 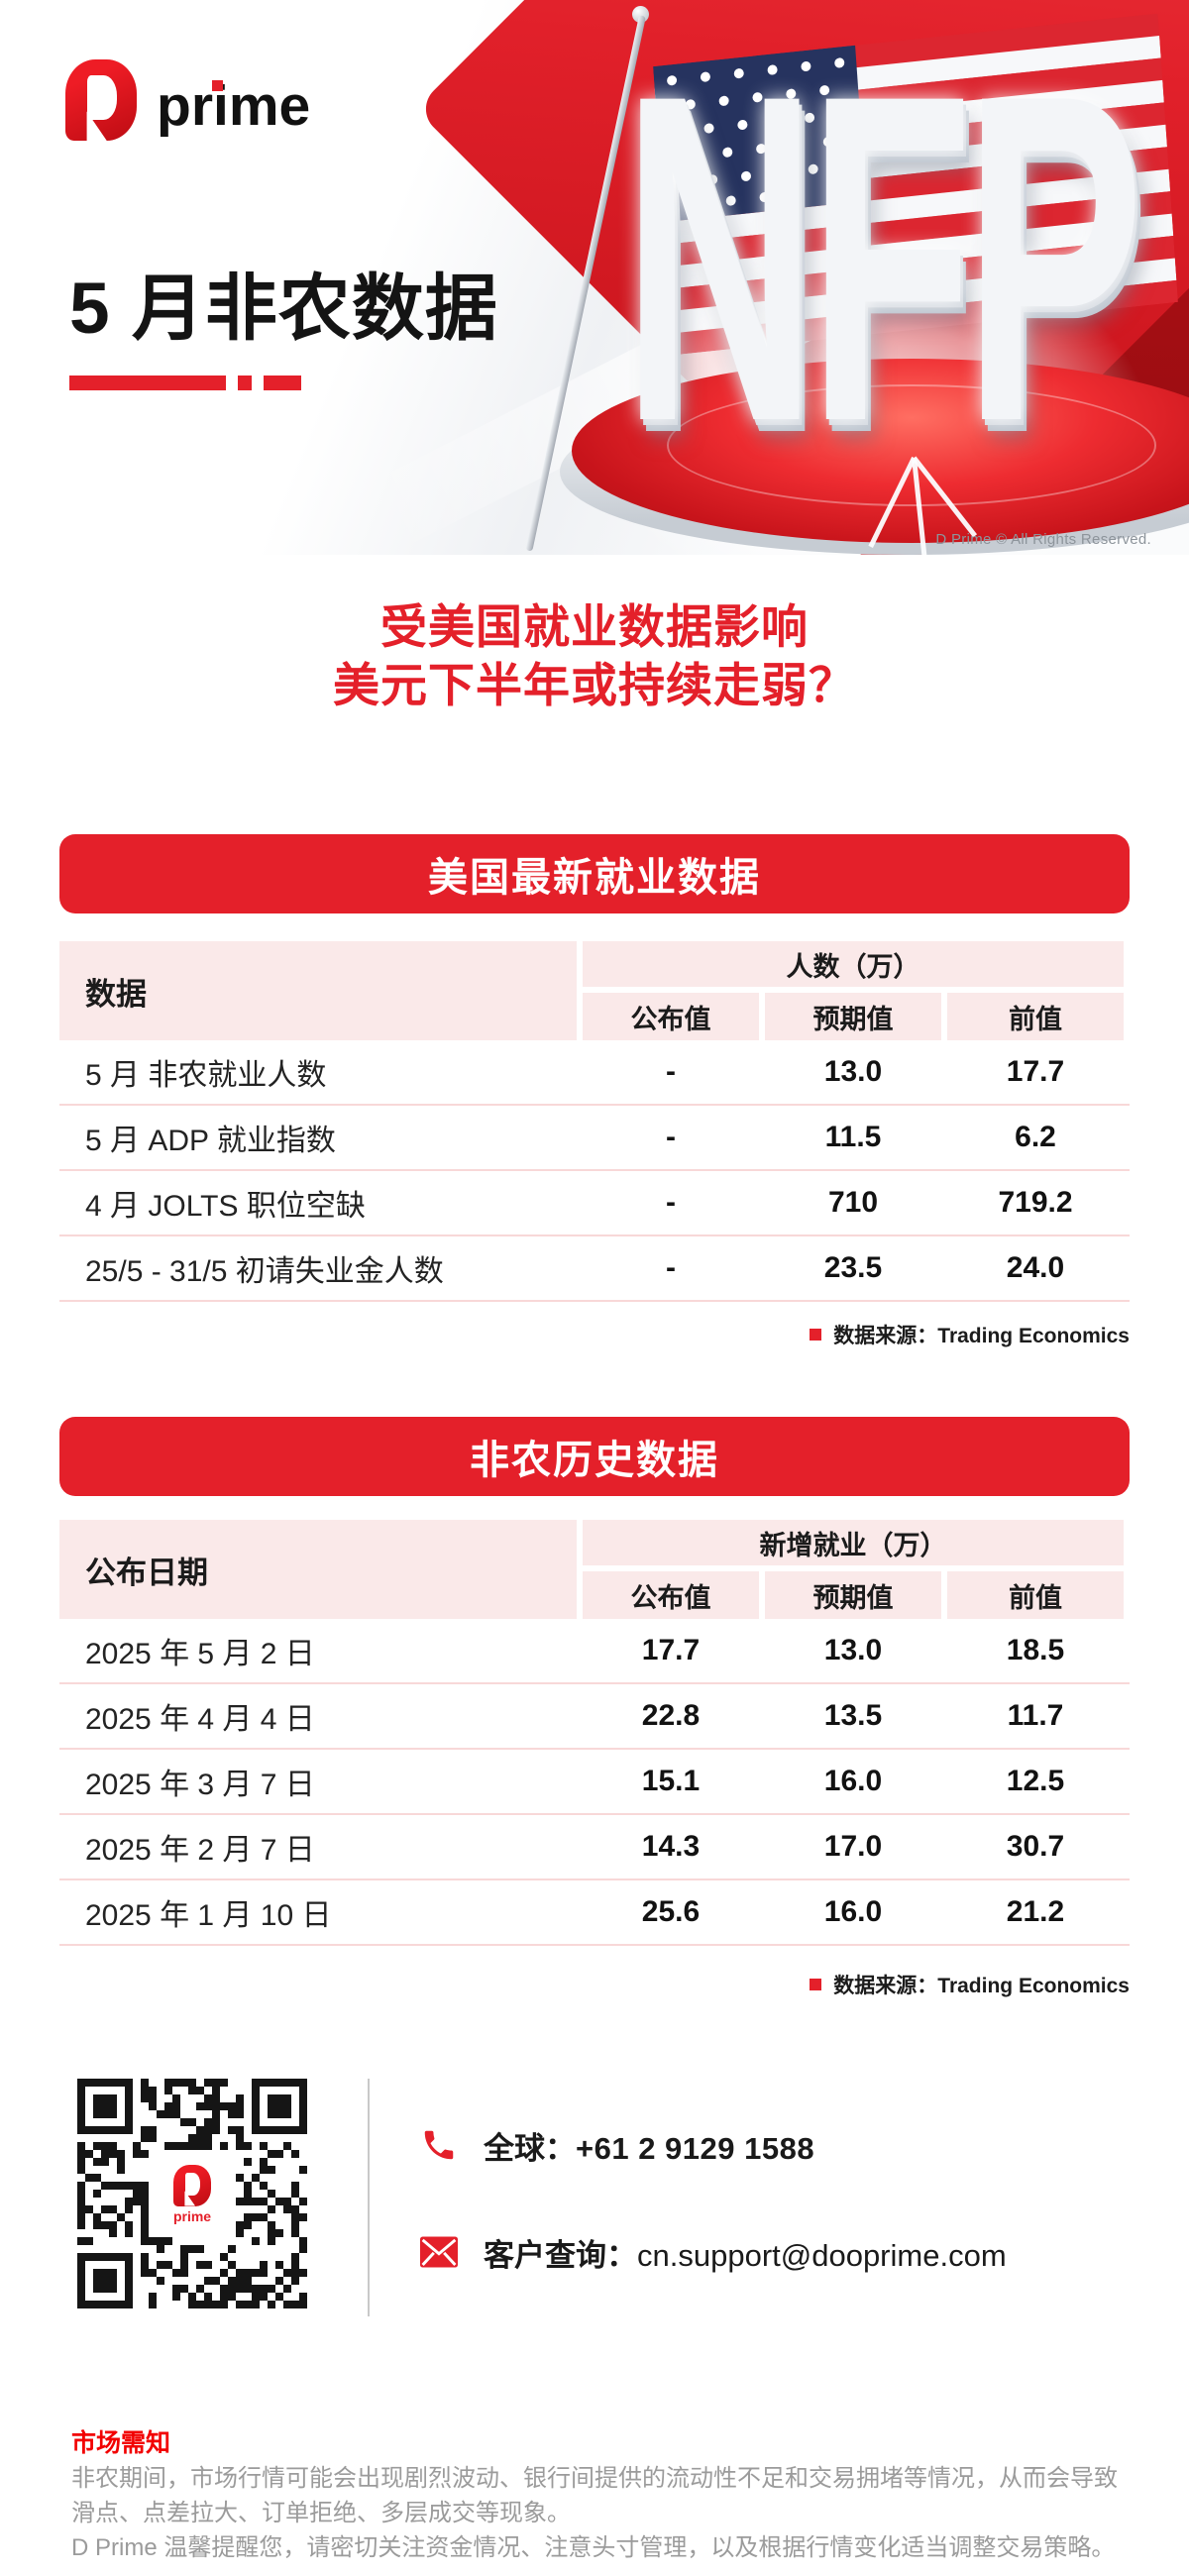 I want to click on table-row: 2025 年 1 月 10 日 25.6 16.0 21.2, so click(x=594, y=1913).